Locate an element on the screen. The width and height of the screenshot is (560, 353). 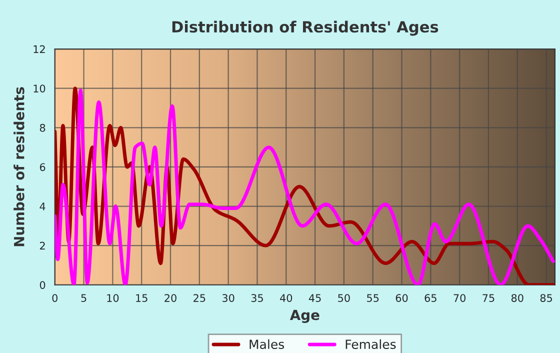
x-tick-label: 65 is located at coordinates (430, 298).